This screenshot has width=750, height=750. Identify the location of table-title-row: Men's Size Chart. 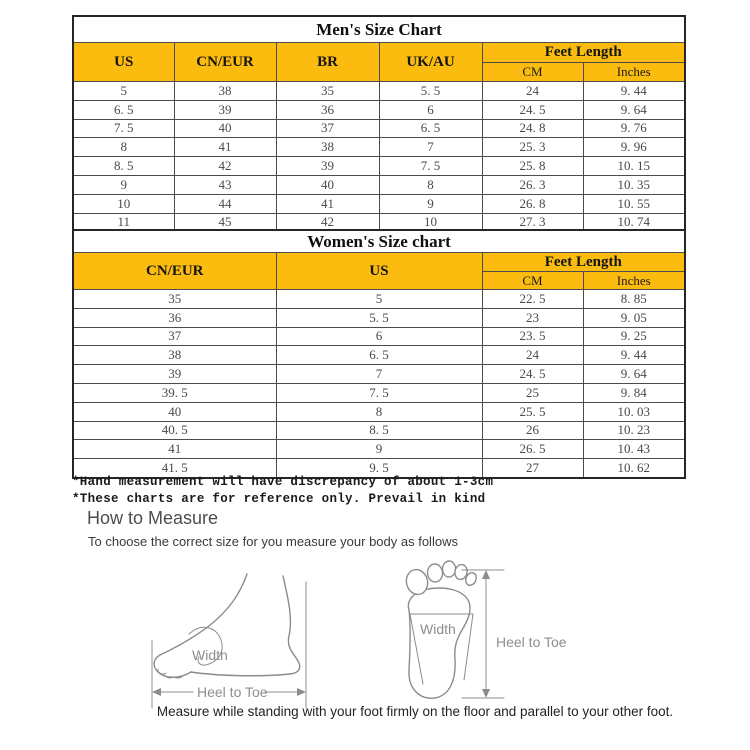
(379, 29).